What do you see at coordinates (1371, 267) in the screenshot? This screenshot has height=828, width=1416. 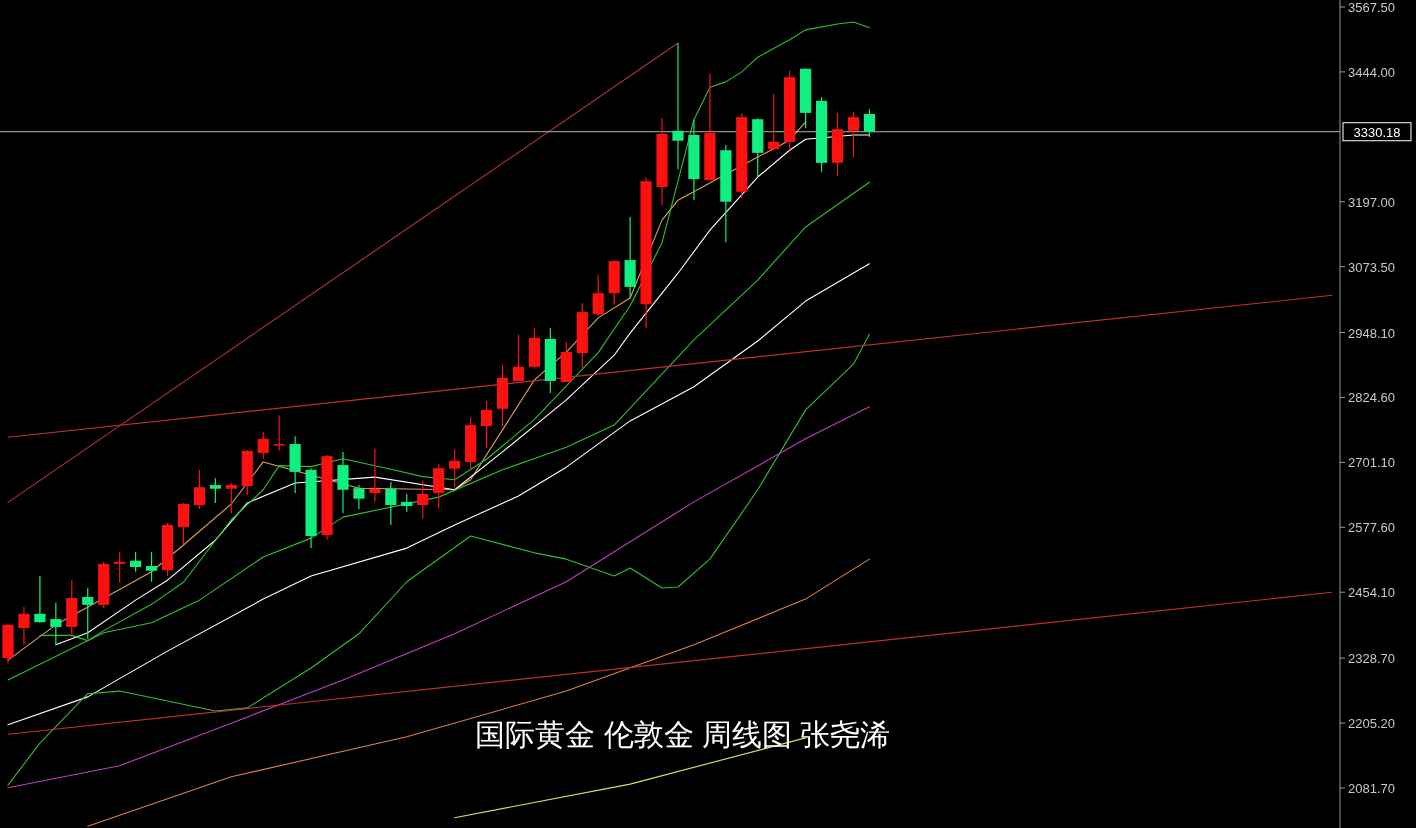 I see `y-tick-label: 3073.50` at bounding box center [1371, 267].